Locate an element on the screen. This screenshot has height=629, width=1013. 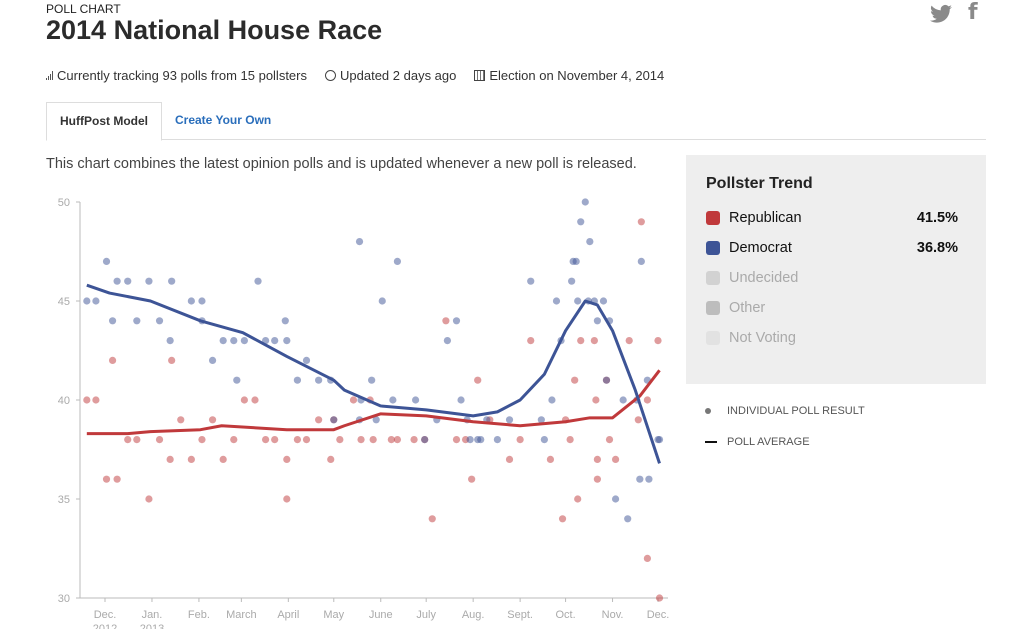
legend-item-republican: Republican 41.5% is located at coordinates (832, 218).